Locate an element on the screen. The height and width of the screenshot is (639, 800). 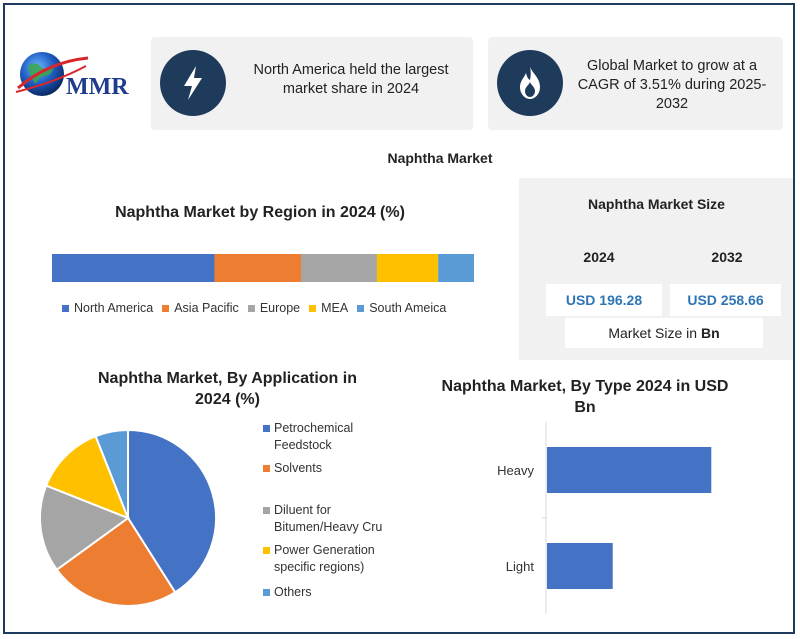
region-chart-title: Naphtha Market by Region in 2024 (%) is located at coordinates (260, 212).